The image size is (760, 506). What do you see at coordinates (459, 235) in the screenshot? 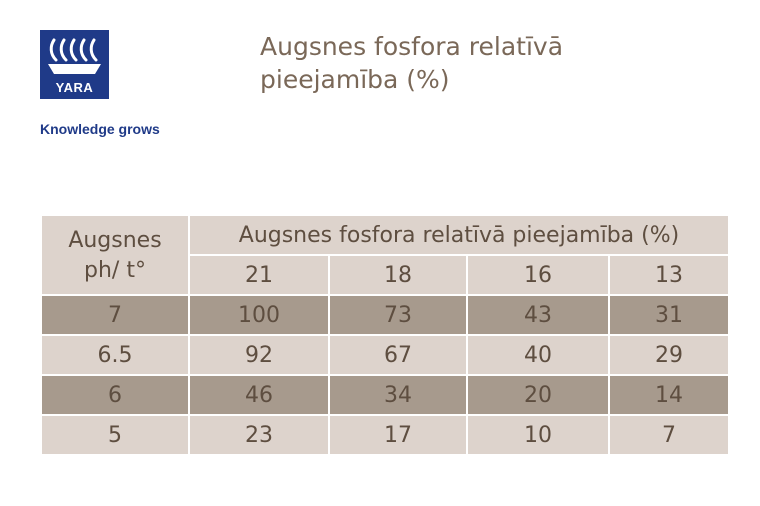
I see `column-group-label: Augsnes fosfora relatīvā pieejamība (%)` at bounding box center [459, 235].